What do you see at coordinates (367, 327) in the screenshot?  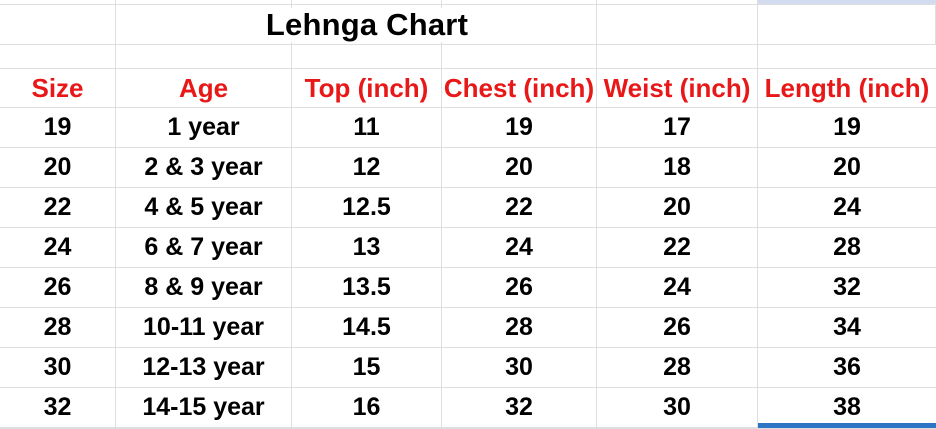 I see `cell-top: 14.5` at bounding box center [367, 327].